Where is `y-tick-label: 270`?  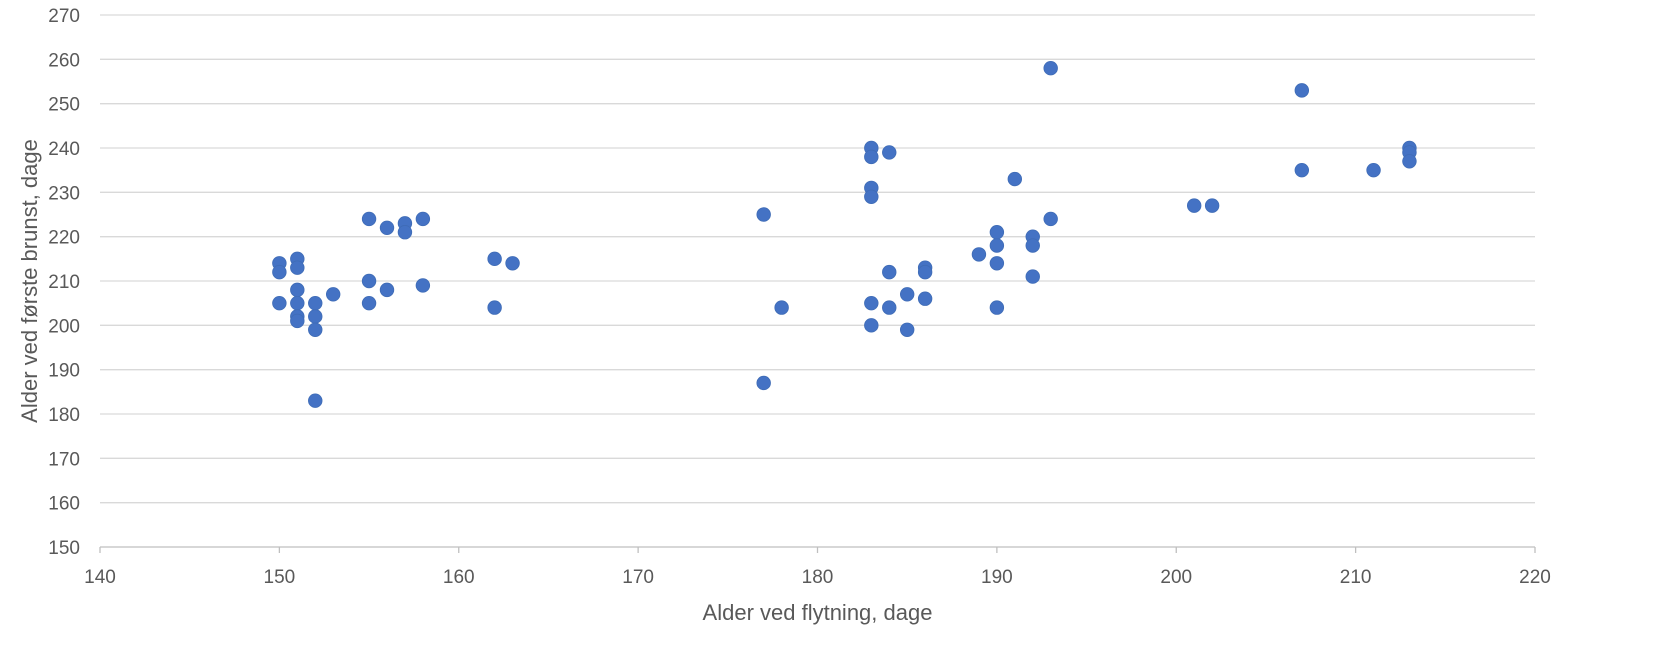 y-tick-label: 270 is located at coordinates (64, 16).